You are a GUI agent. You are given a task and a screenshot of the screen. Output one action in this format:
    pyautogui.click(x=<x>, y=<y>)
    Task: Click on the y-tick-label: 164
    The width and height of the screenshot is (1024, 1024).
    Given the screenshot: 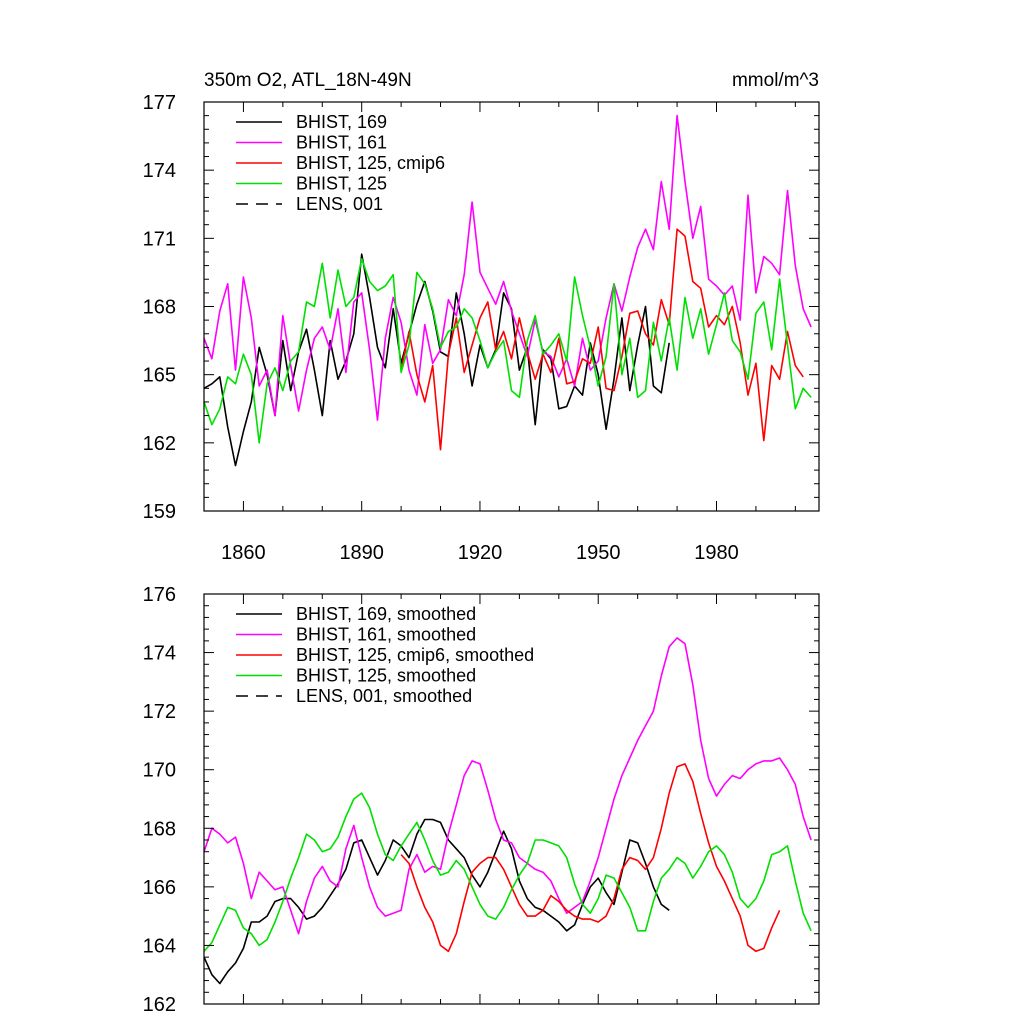 What is the action you would take?
    pyautogui.click(x=159, y=946)
    